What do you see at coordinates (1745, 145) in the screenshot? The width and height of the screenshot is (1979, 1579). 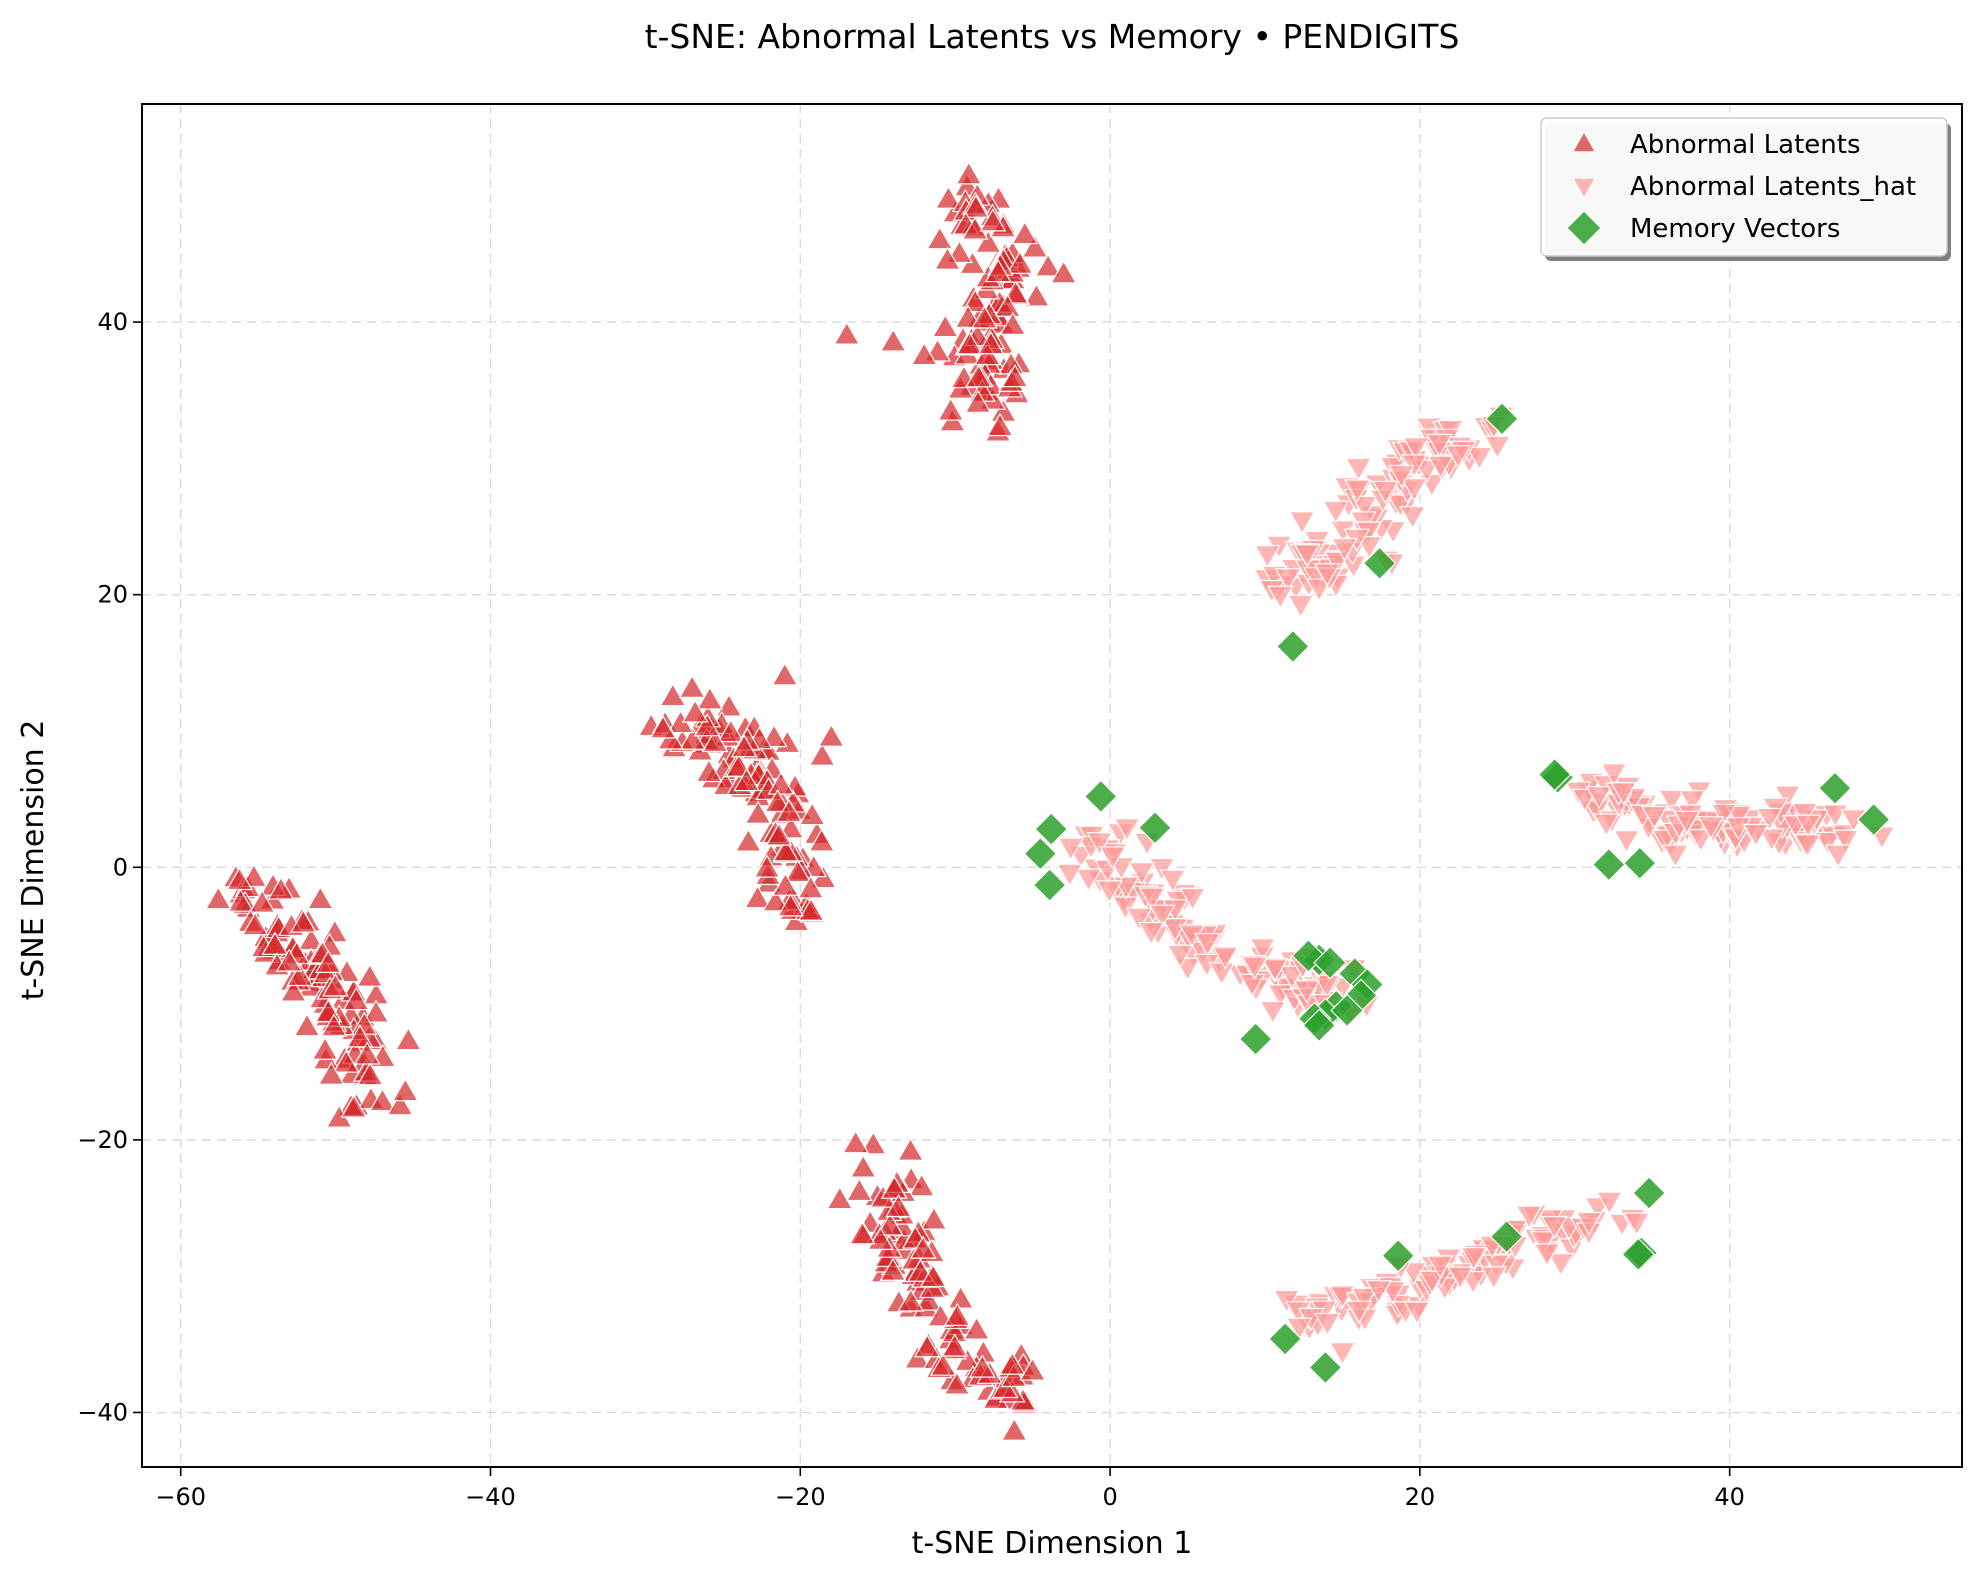 I see `legend-label: Abnormal Latents` at bounding box center [1745, 145].